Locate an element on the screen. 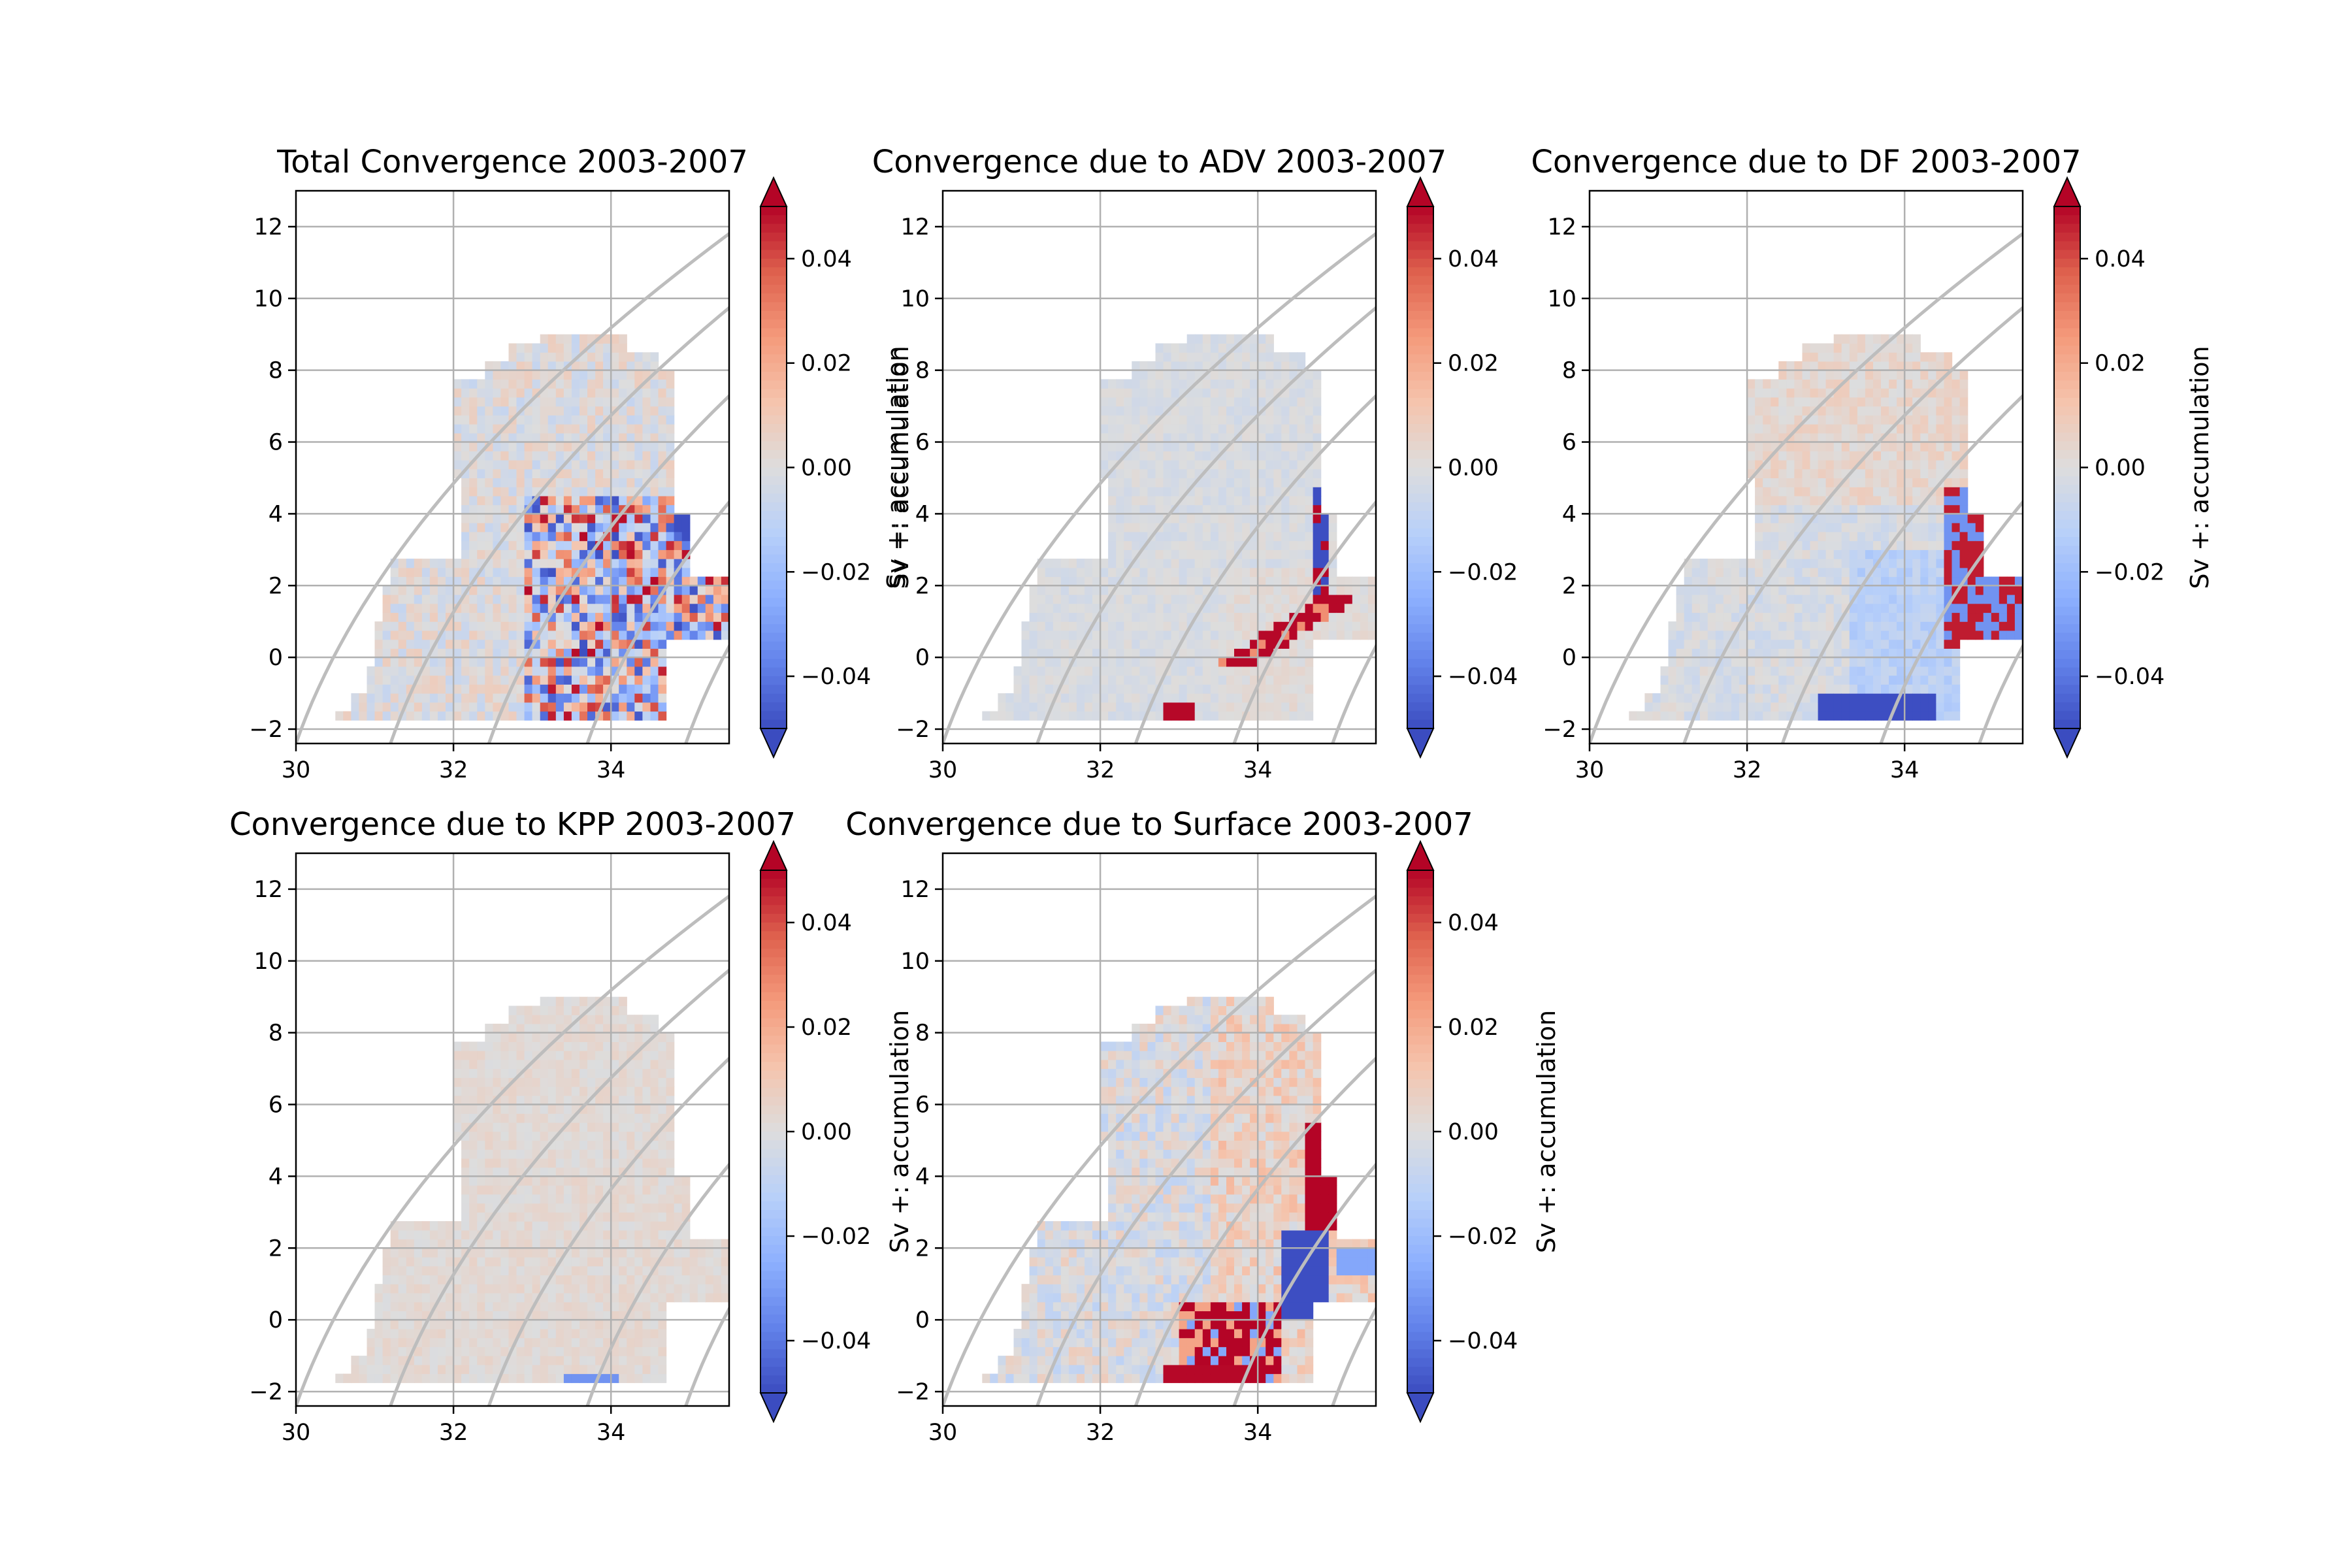  x-tick-label: 30 is located at coordinates (943, 770).